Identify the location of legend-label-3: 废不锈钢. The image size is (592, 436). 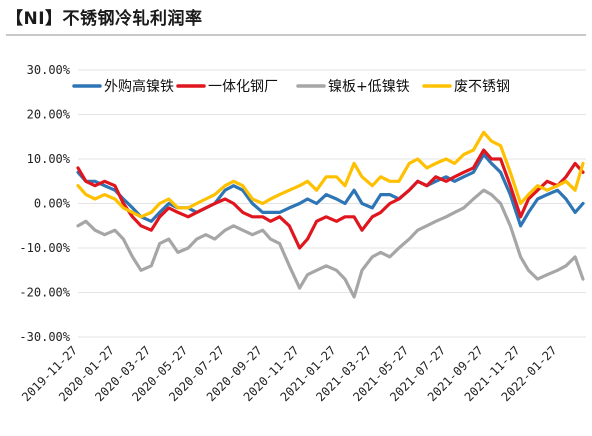
(482, 87).